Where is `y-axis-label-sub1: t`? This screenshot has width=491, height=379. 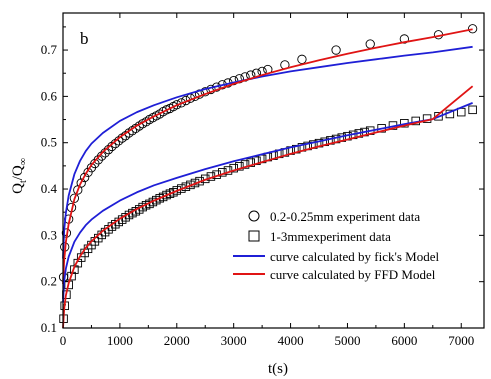
y-axis-label-sub1: t is located at coordinates (23, 181).